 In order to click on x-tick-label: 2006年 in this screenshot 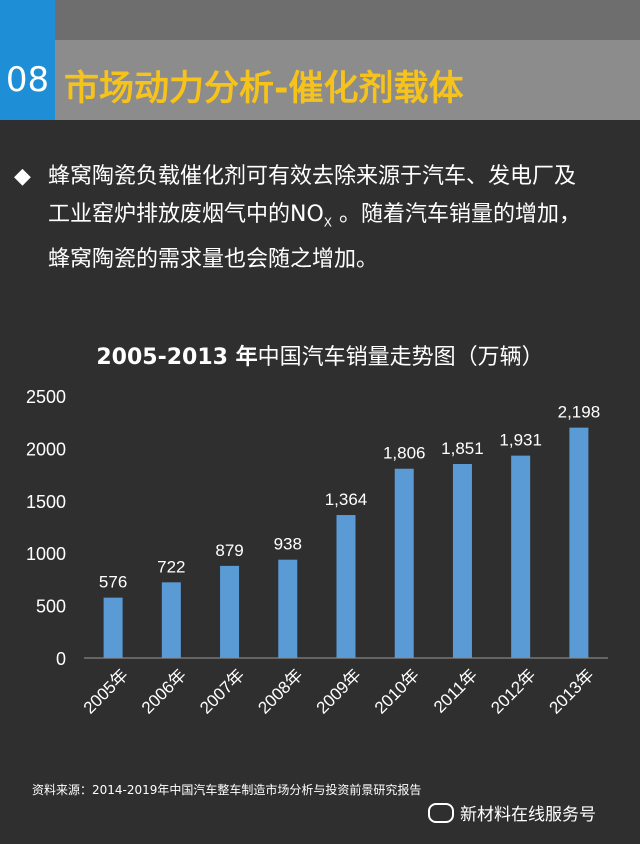, I will do `click(164, 691)`.